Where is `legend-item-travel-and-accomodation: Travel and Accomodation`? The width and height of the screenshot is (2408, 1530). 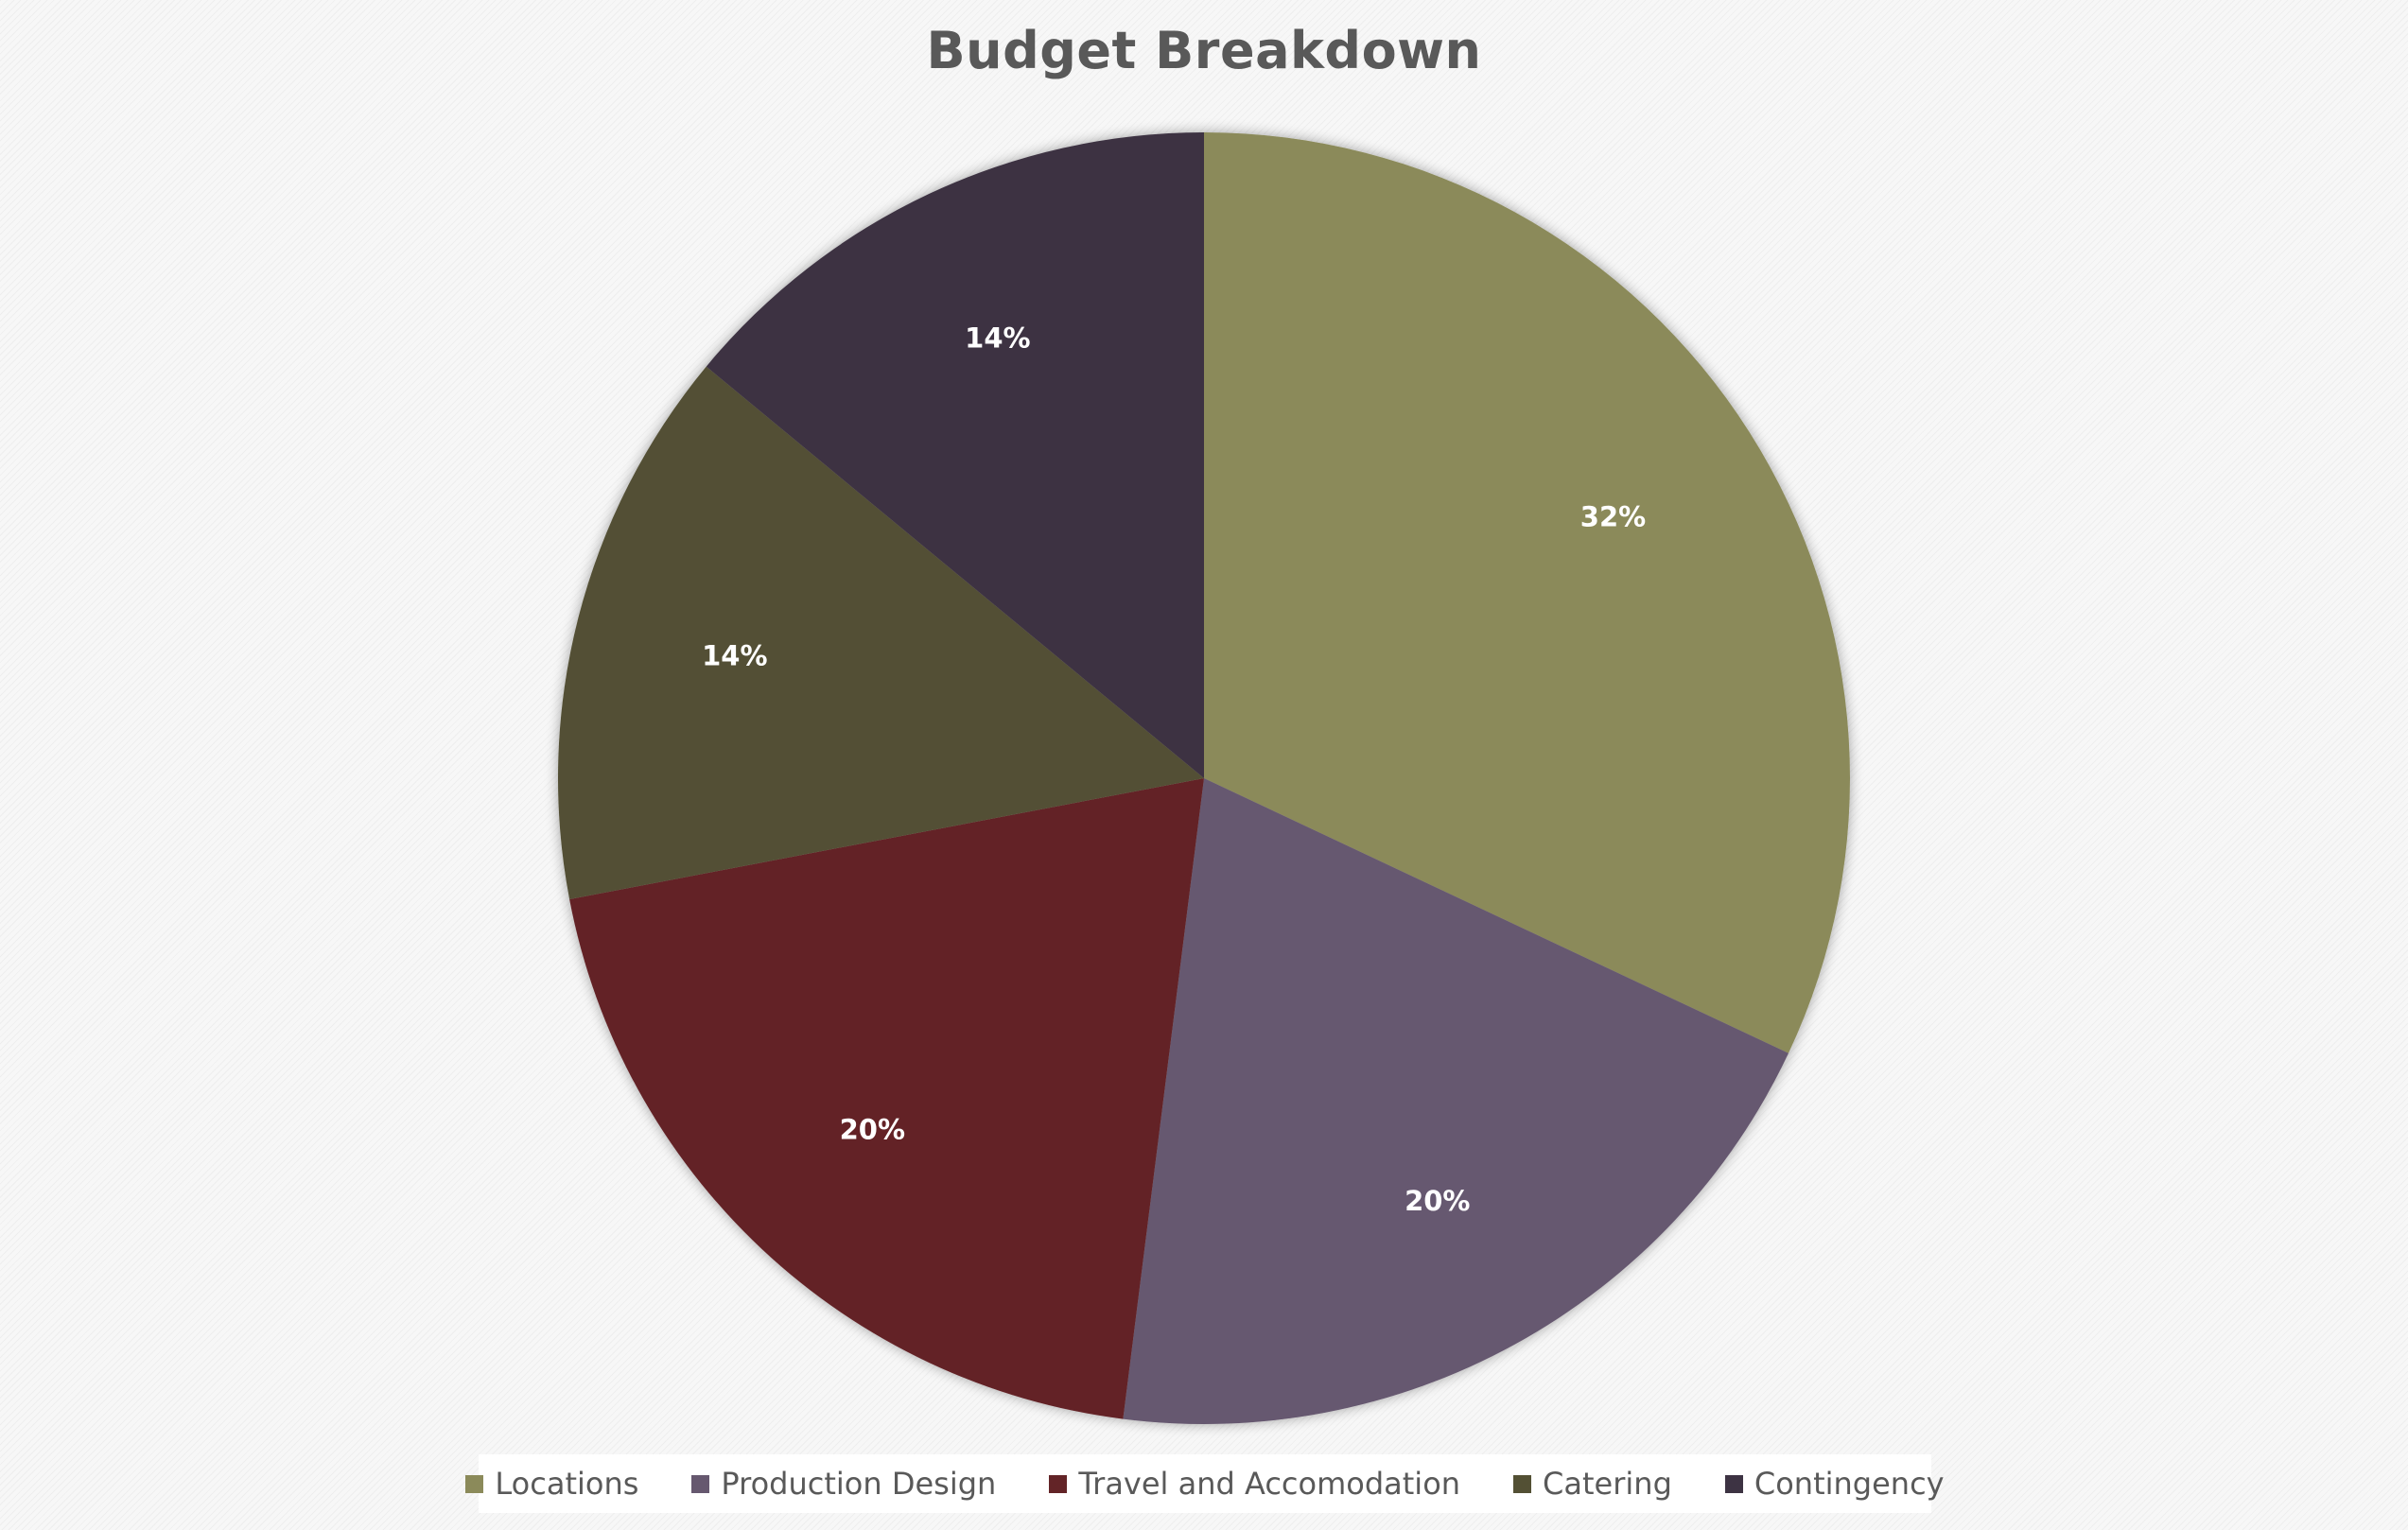
legend-item-travel-and-accomodation: Travel and Accomodation is located at coordinates (1255, 1484).